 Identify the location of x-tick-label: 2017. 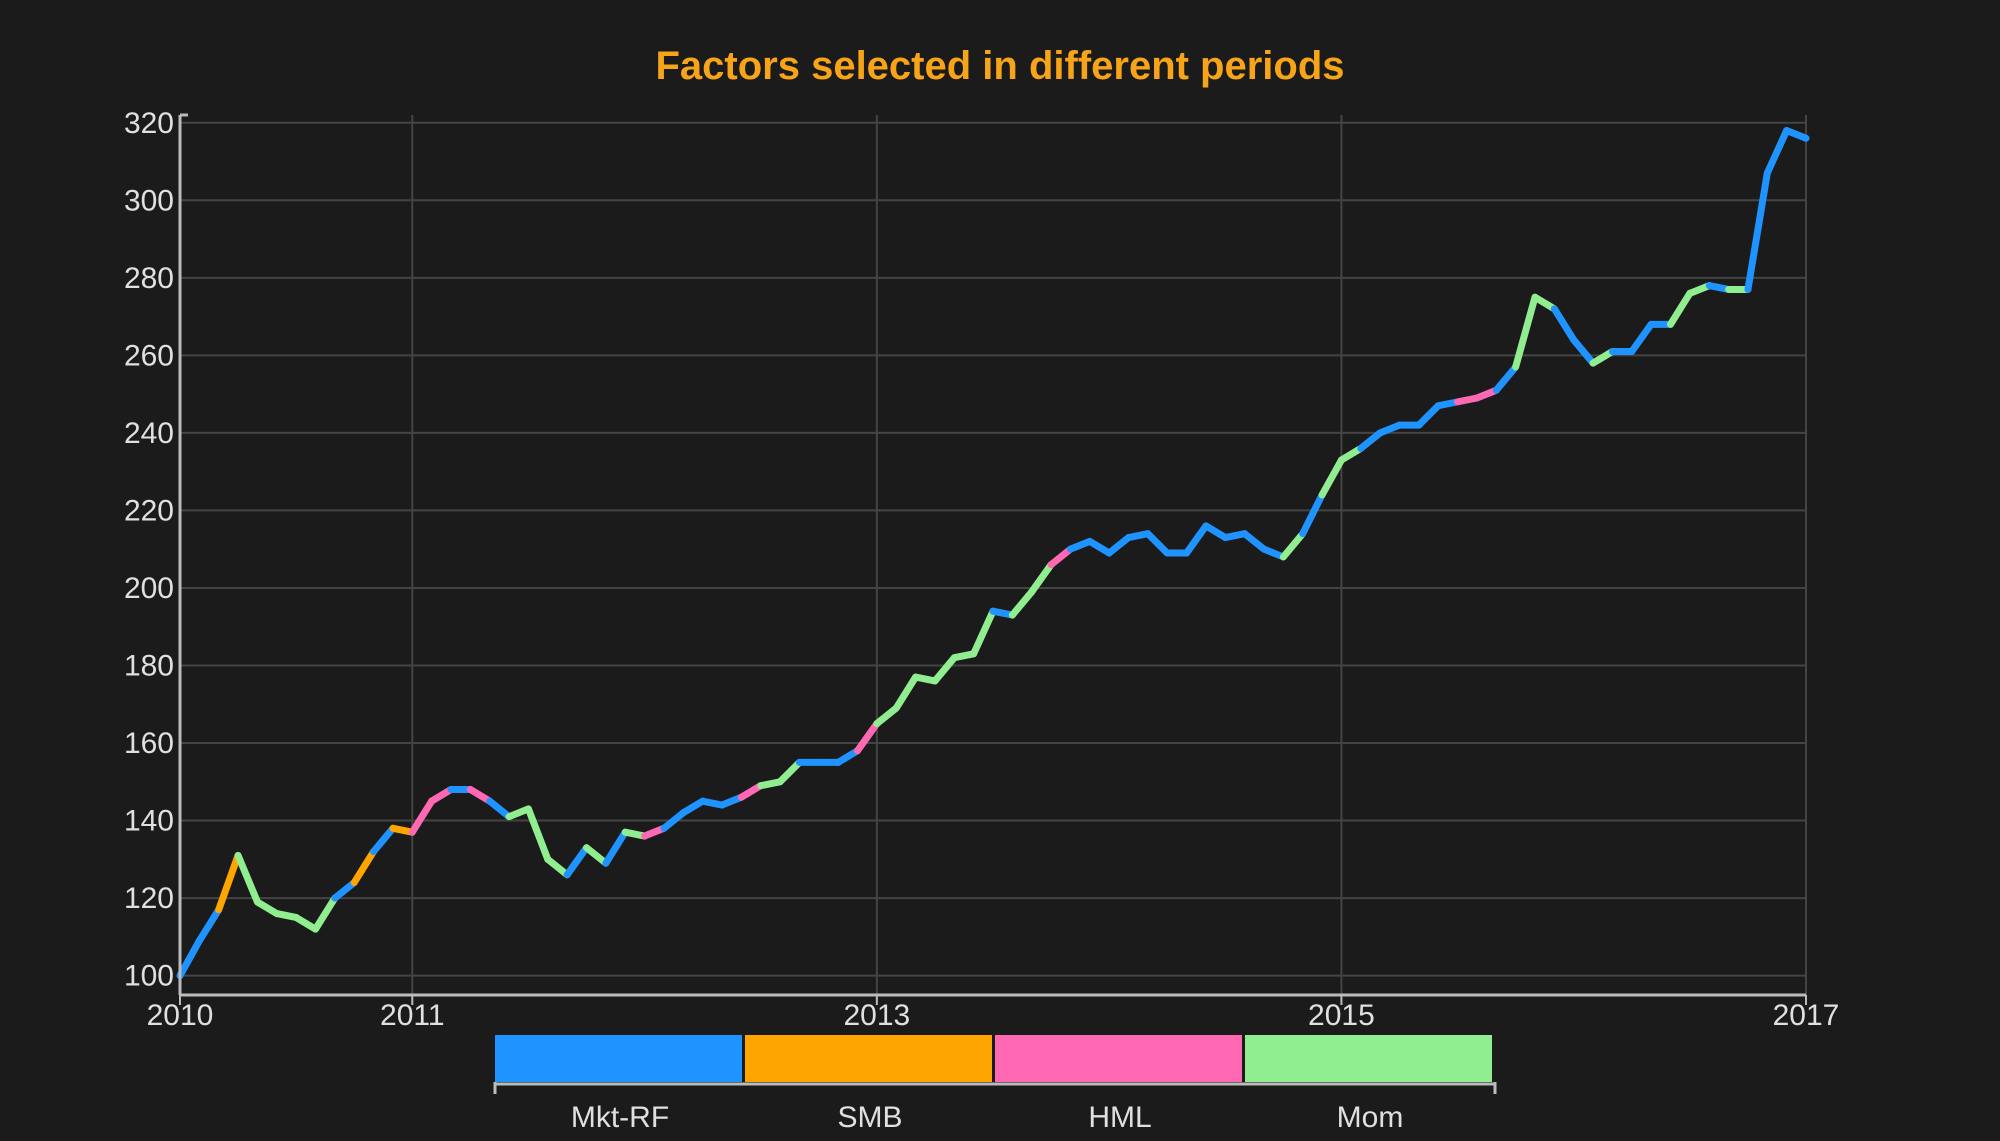
(1806, 1015).